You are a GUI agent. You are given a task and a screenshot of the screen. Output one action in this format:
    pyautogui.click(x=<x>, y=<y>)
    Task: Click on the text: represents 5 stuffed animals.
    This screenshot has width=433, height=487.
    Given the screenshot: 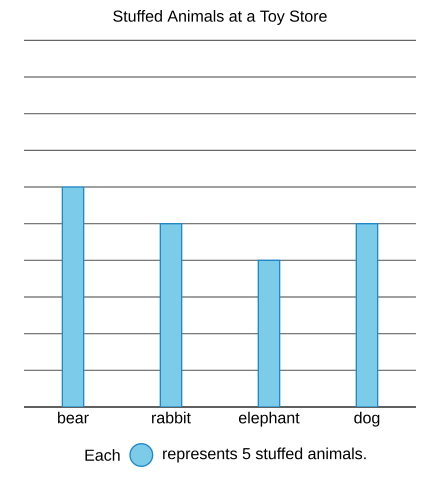 What is the action you would take?
    pyautogui.click(x=264, y=455)
    